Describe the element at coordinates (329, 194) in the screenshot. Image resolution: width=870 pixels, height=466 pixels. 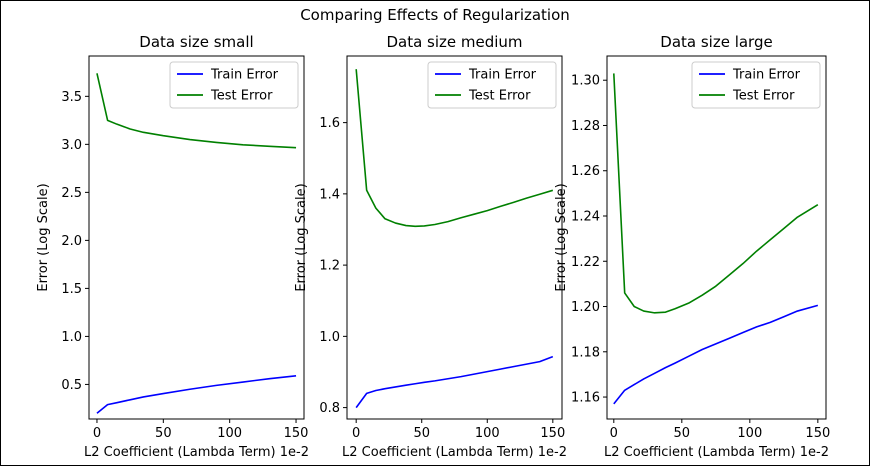
I see `y-tick-label: 1.4` at that location.